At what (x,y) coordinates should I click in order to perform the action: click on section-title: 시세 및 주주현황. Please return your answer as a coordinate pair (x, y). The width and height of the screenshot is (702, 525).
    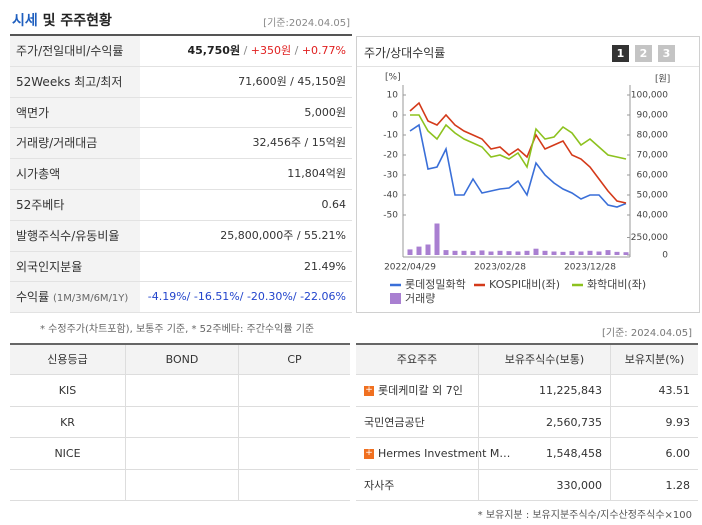
    Looking at the image, I should click on (62, 20).